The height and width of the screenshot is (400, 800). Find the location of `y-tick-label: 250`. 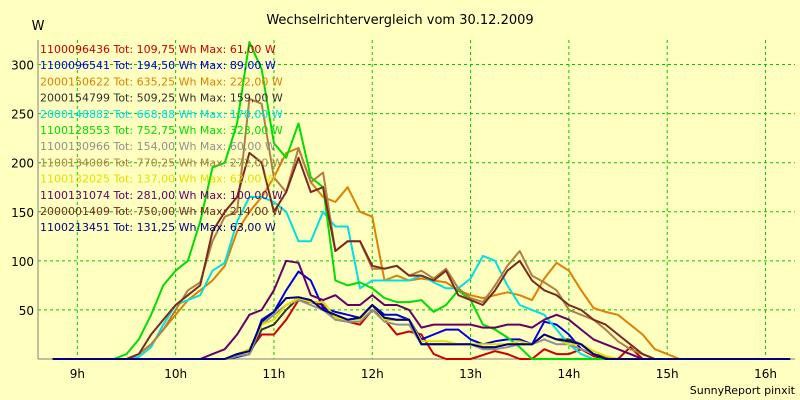

y-tick-label: 250 is located at coordinates (22, 115).